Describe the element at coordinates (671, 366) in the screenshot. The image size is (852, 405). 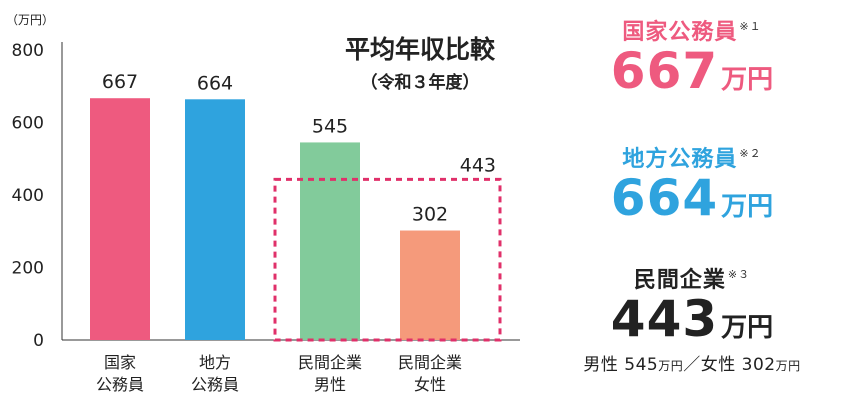
I see `male-unit: 万円` at that location.